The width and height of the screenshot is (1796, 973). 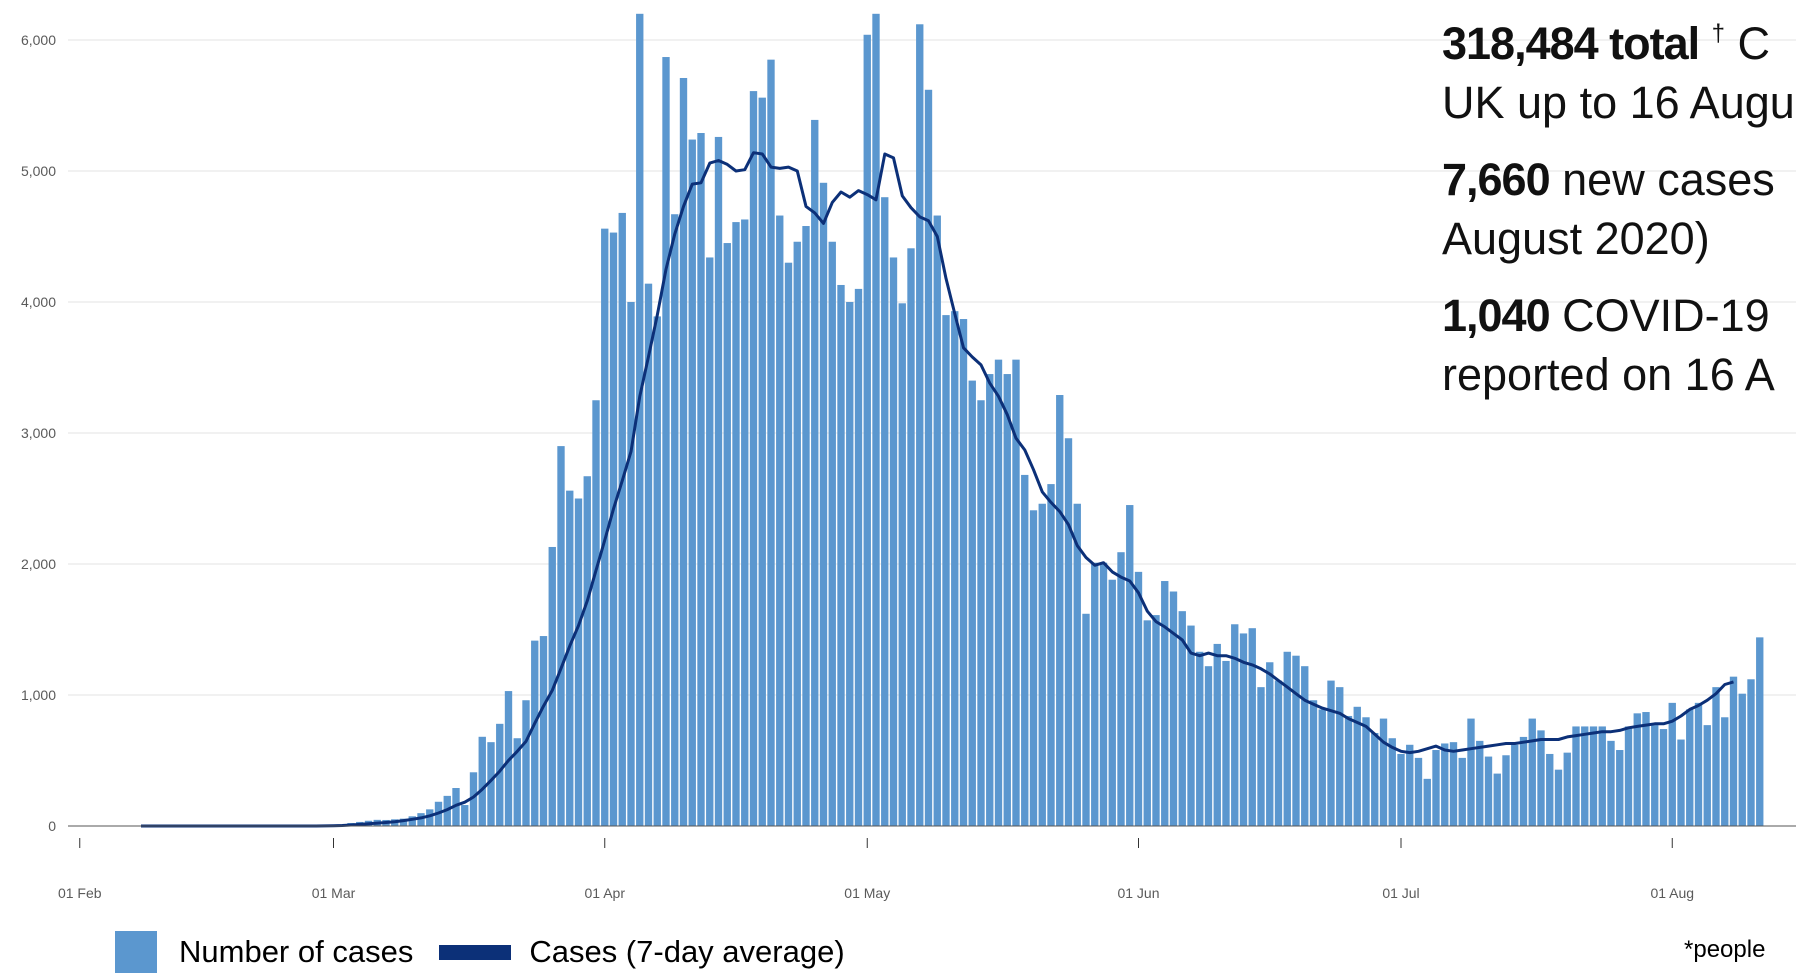 I want to click on y-tick-label: 2,000, so click(x=38, y=564).